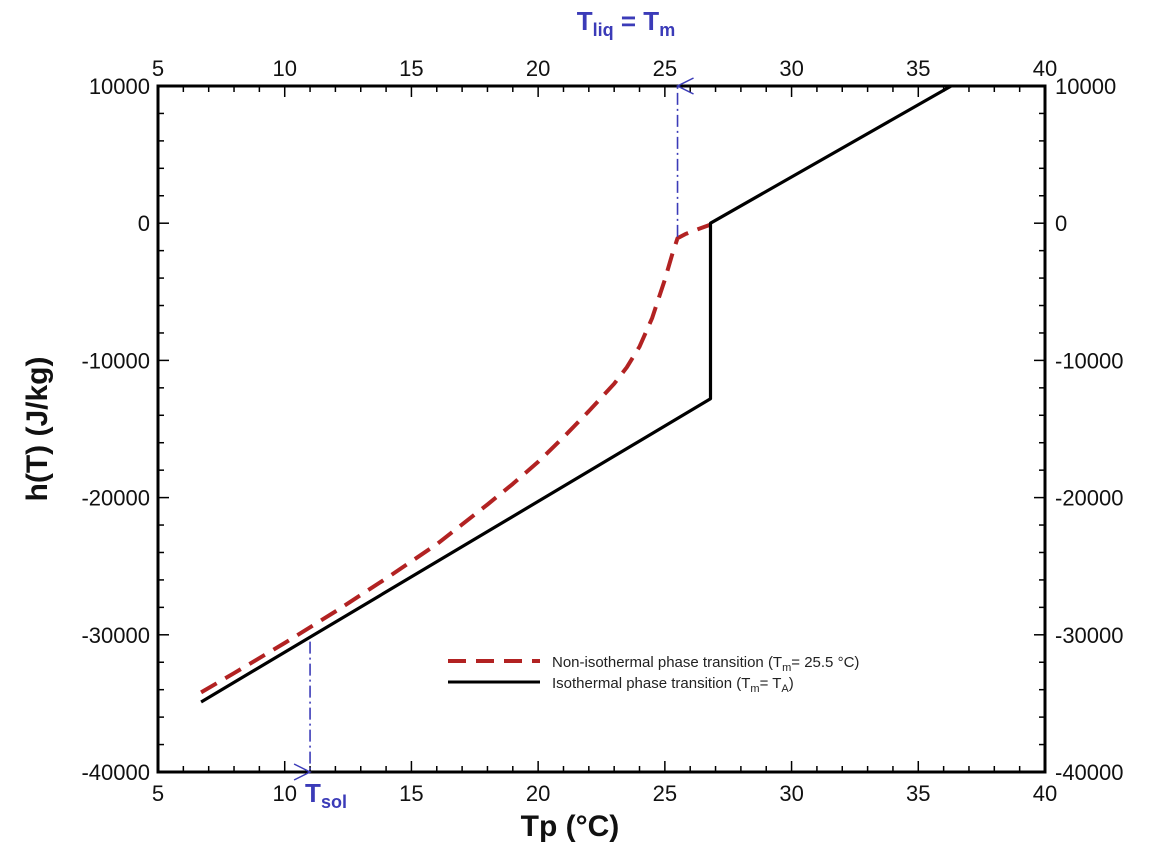 Image resolution: width=1163 pixels, height=850 pixels. I want to click on x-tick-label-top: 20, so click(538, 68).